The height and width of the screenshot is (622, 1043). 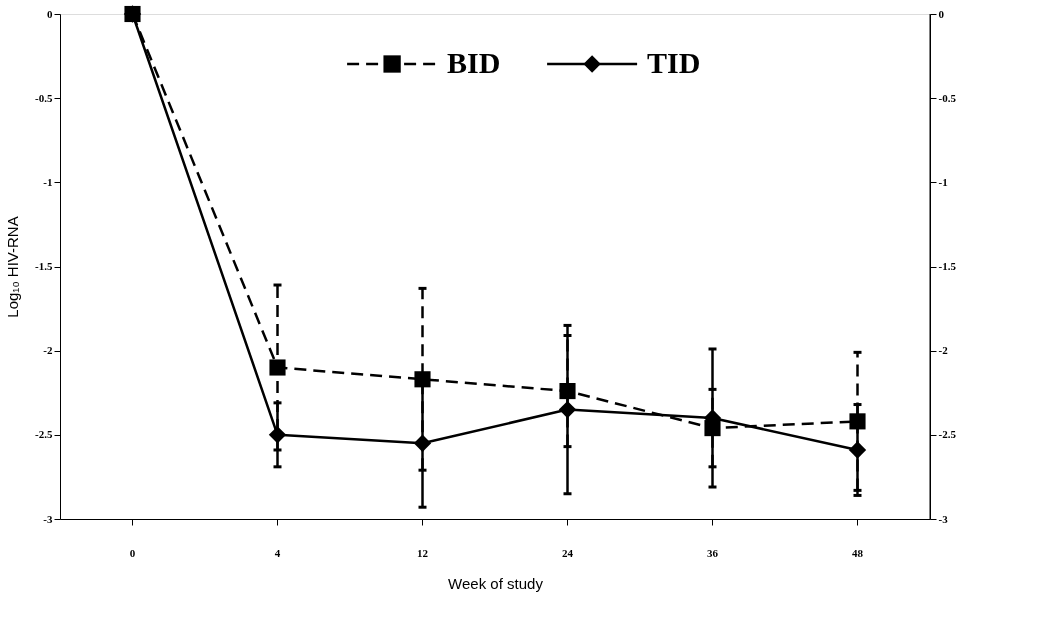 What do you see at coordinates (44, 97) in the screenshot?
I see `y-tick-label: -0.5` at bounding box center [44, 97].